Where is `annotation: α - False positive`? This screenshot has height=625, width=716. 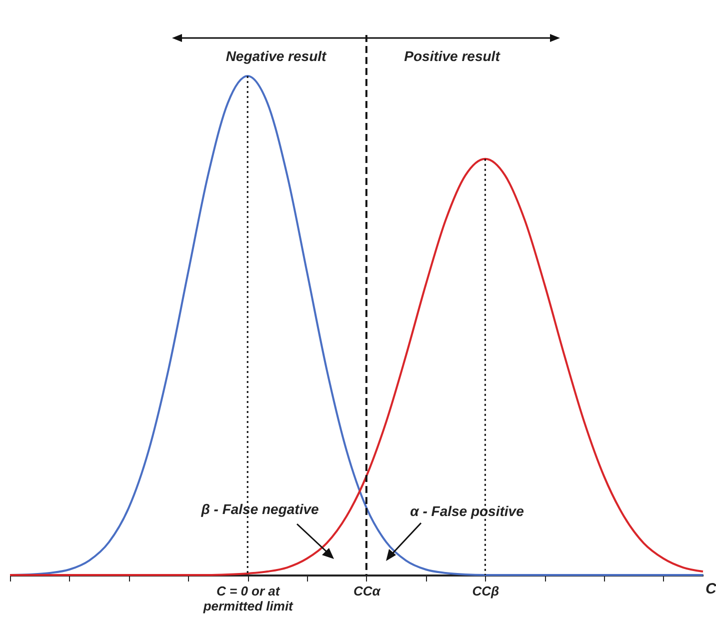 annotation: α - False positive is located at coordinates (467, 511).